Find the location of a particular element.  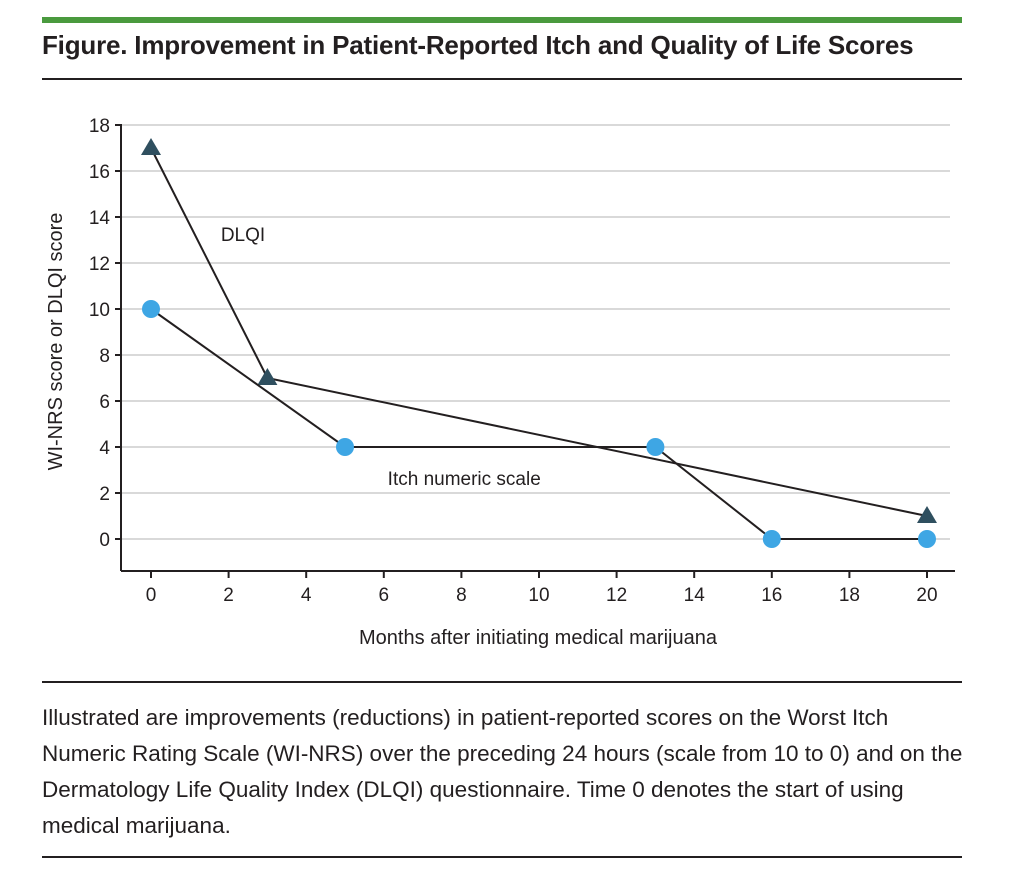

x-tick-label-10: 10 is located at coordinates (538, 595).